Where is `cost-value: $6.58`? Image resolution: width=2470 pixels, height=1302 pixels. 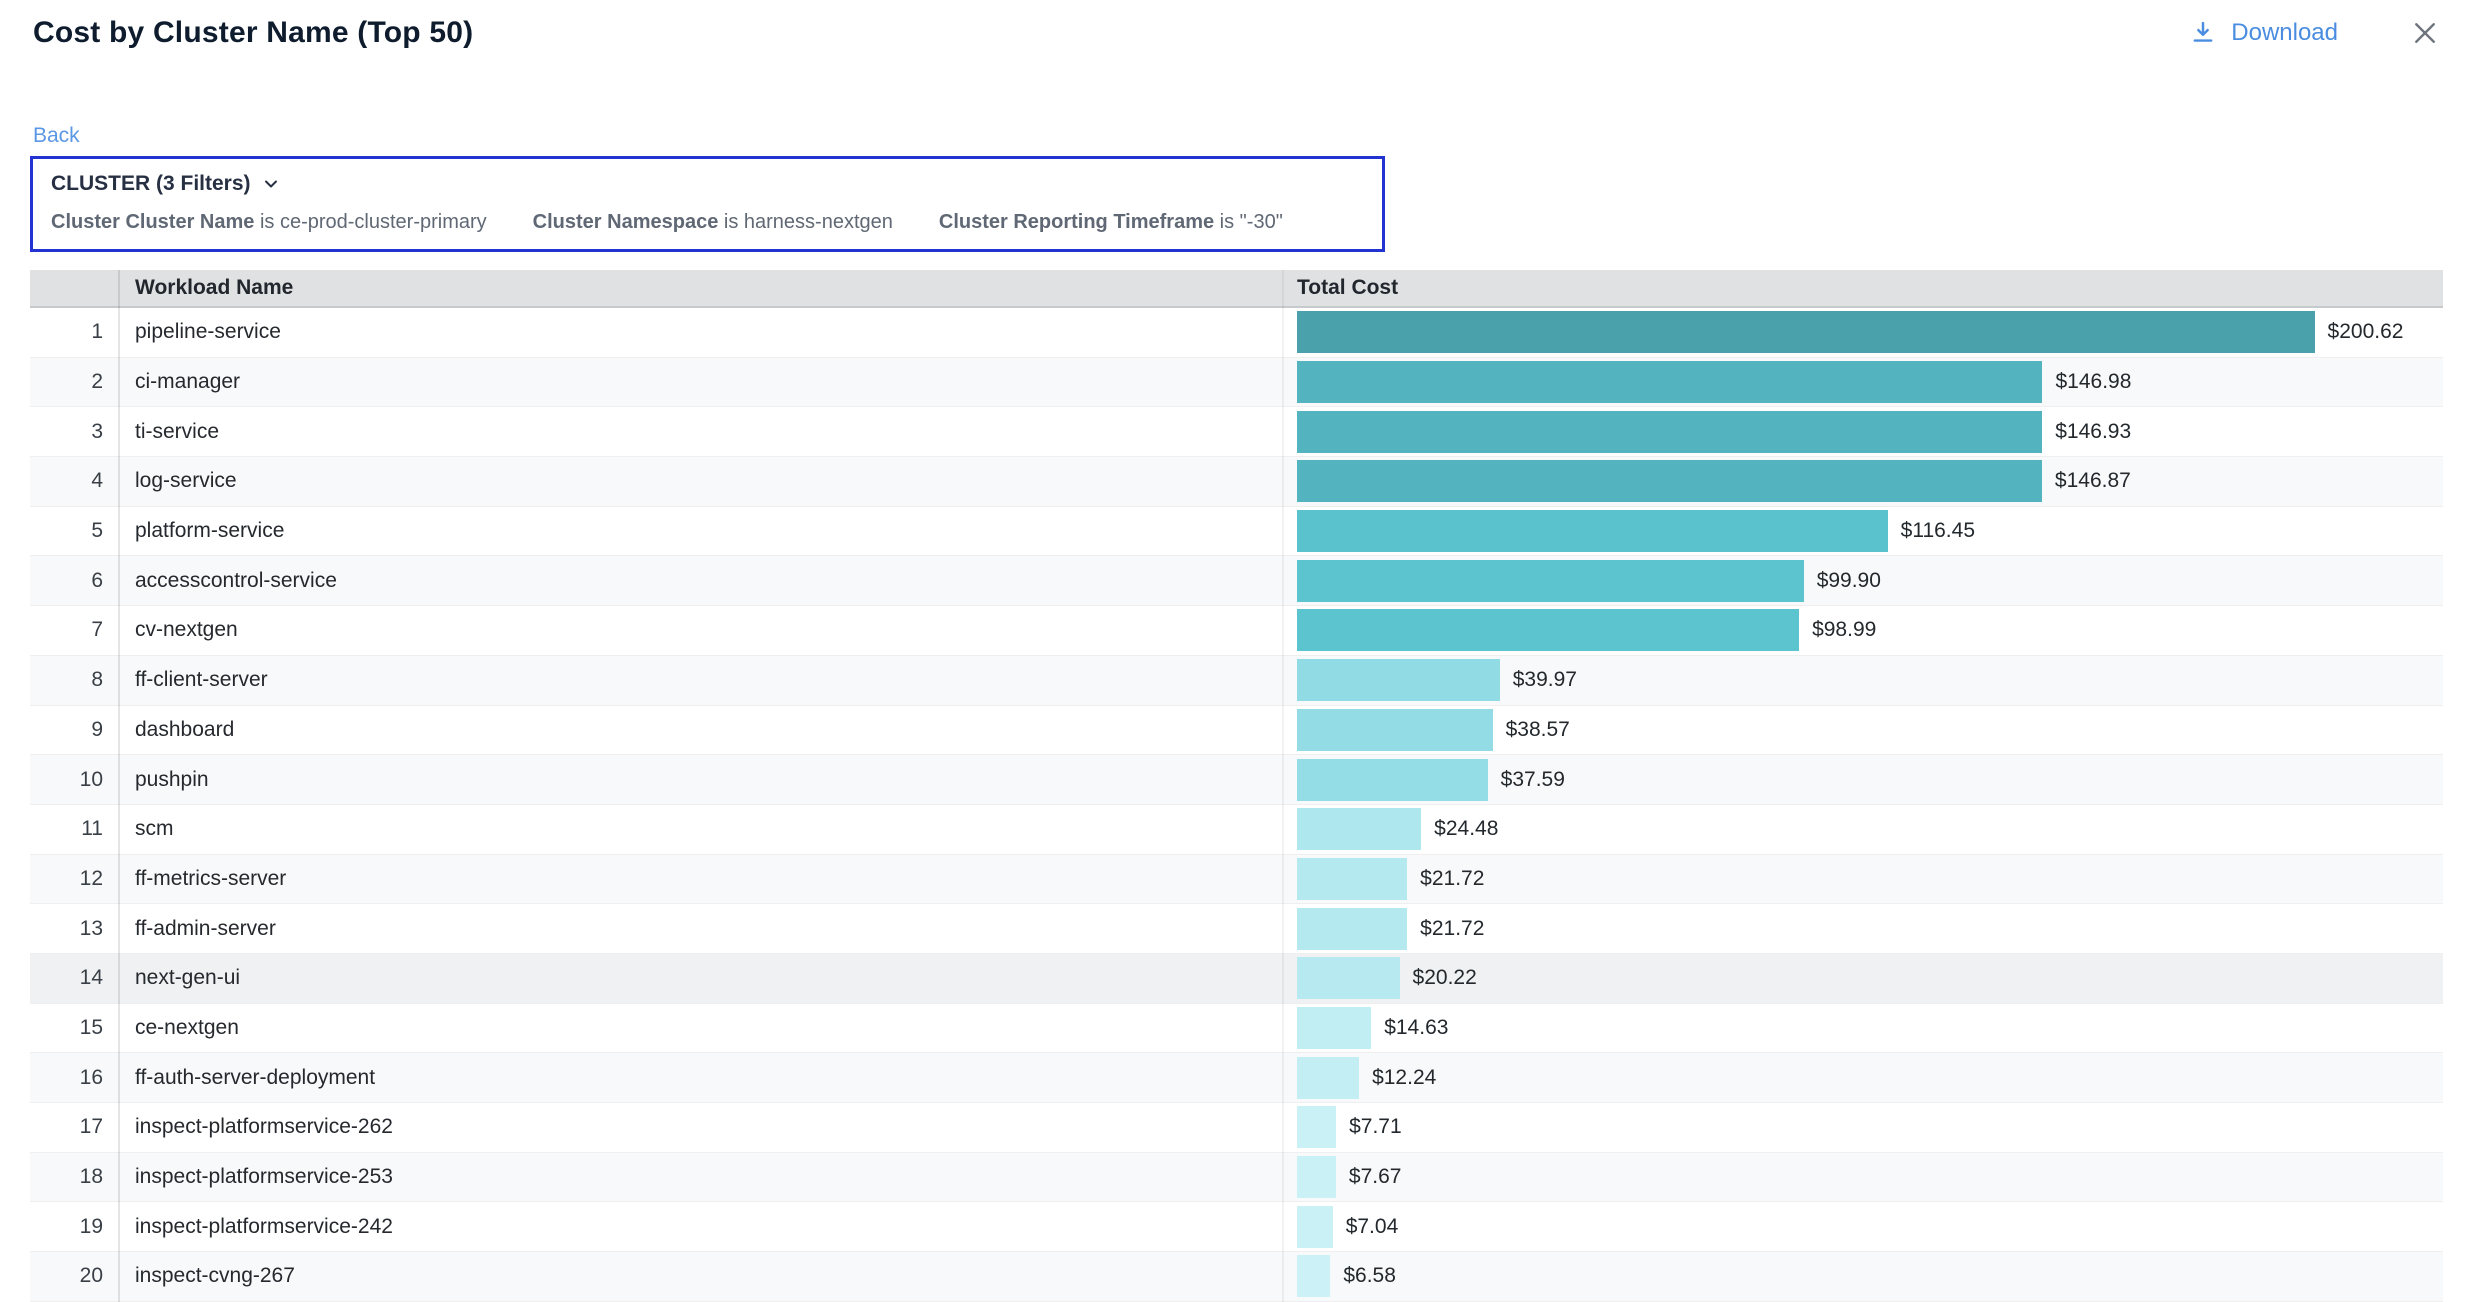 cost-value: $6.58 is located at coordinates (1369, 1276).